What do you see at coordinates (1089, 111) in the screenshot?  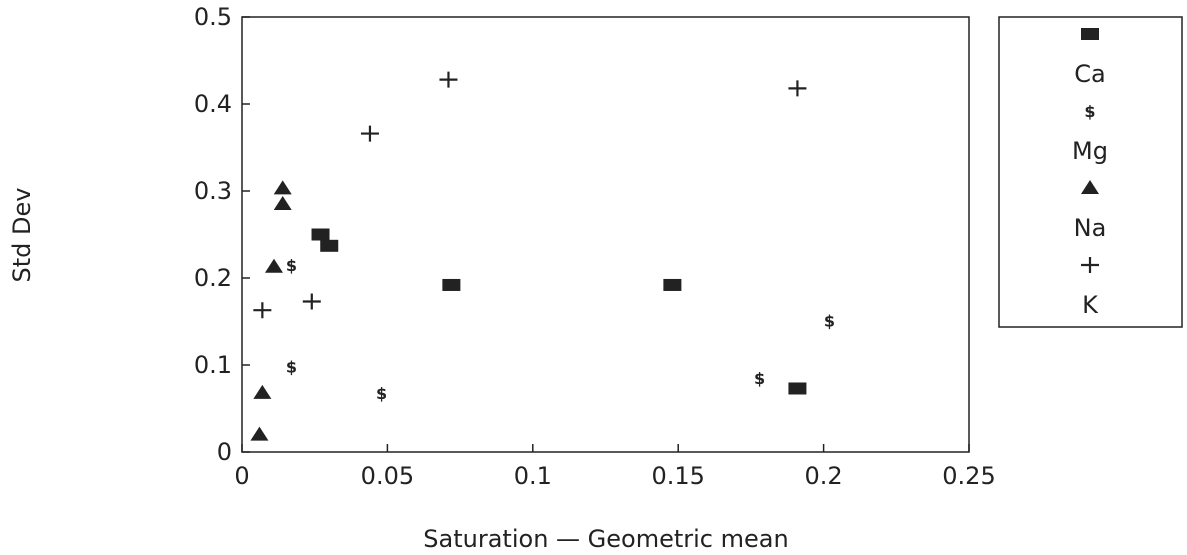 I see `legend-marker-mg: $` at bounding box center [1089, 111].